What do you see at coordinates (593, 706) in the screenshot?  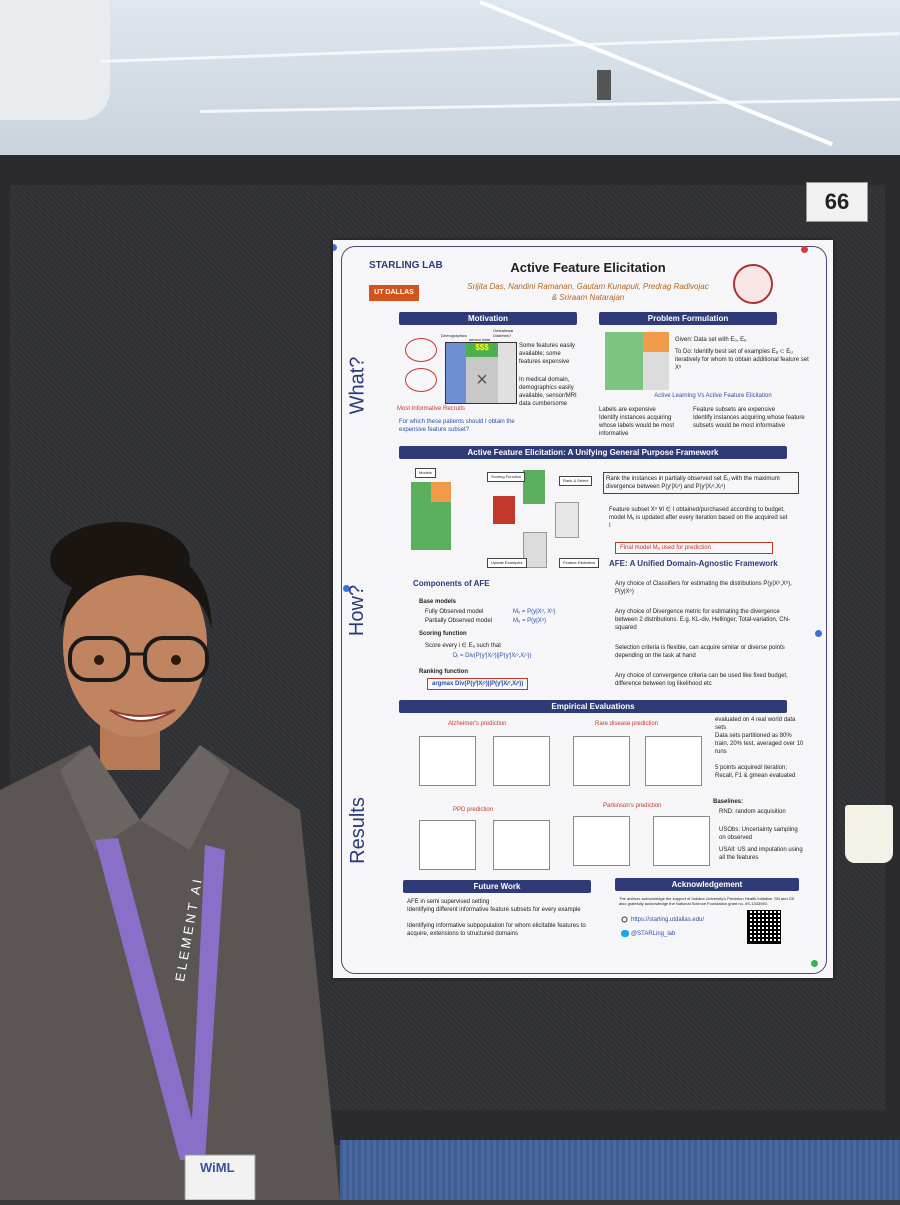 I see `empirical-header: Empirical Evaluations` at bounding box center [593, 706].